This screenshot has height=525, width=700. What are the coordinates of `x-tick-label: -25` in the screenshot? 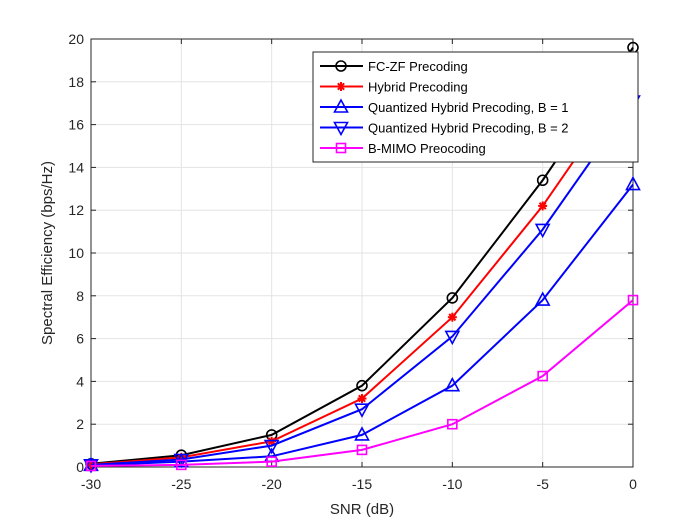 It's located at (181, 484).